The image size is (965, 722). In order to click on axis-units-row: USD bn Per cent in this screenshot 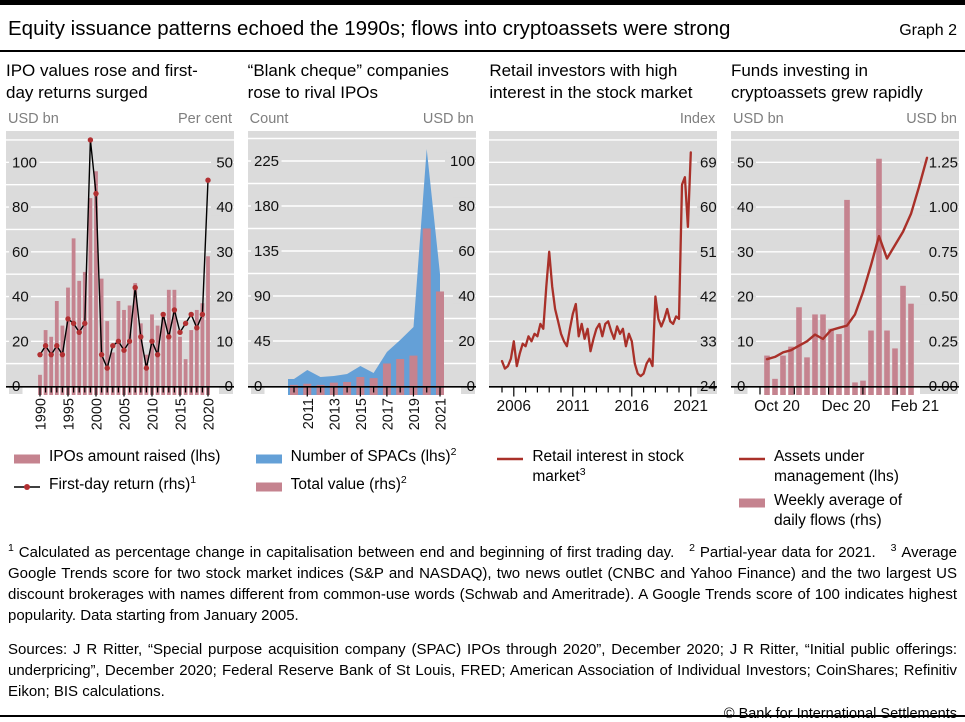, I will do `click(120, 120)`.